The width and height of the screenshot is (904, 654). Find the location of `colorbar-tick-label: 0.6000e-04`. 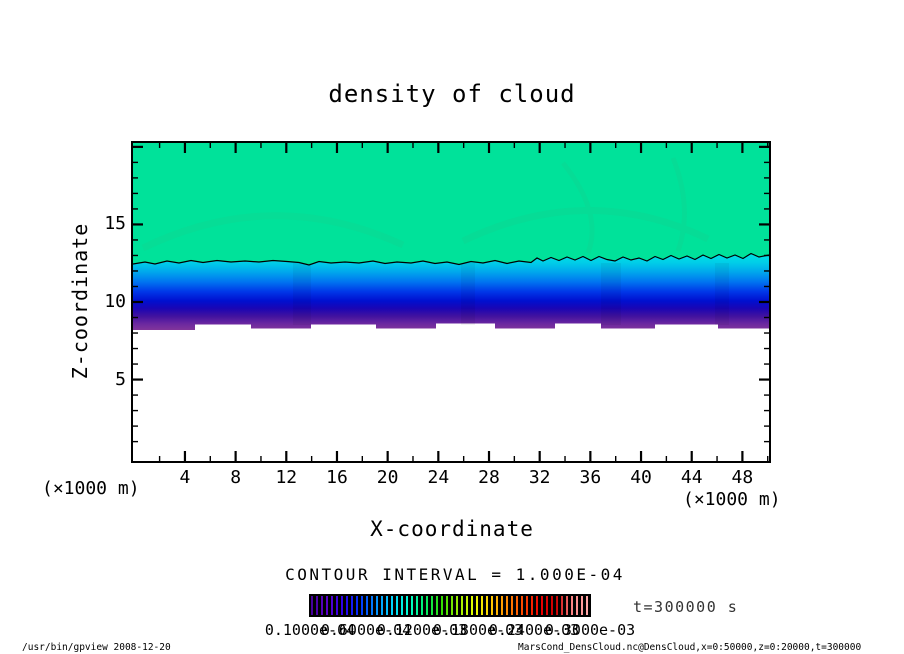

colorbar-tick-label: 0.6000e-04 is located at coordinates (366, 630).